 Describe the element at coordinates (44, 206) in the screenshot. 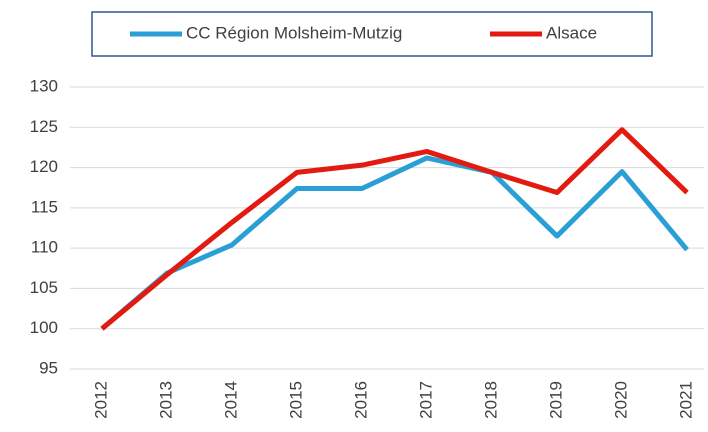

I see `y-tick-label: 115` at that location.